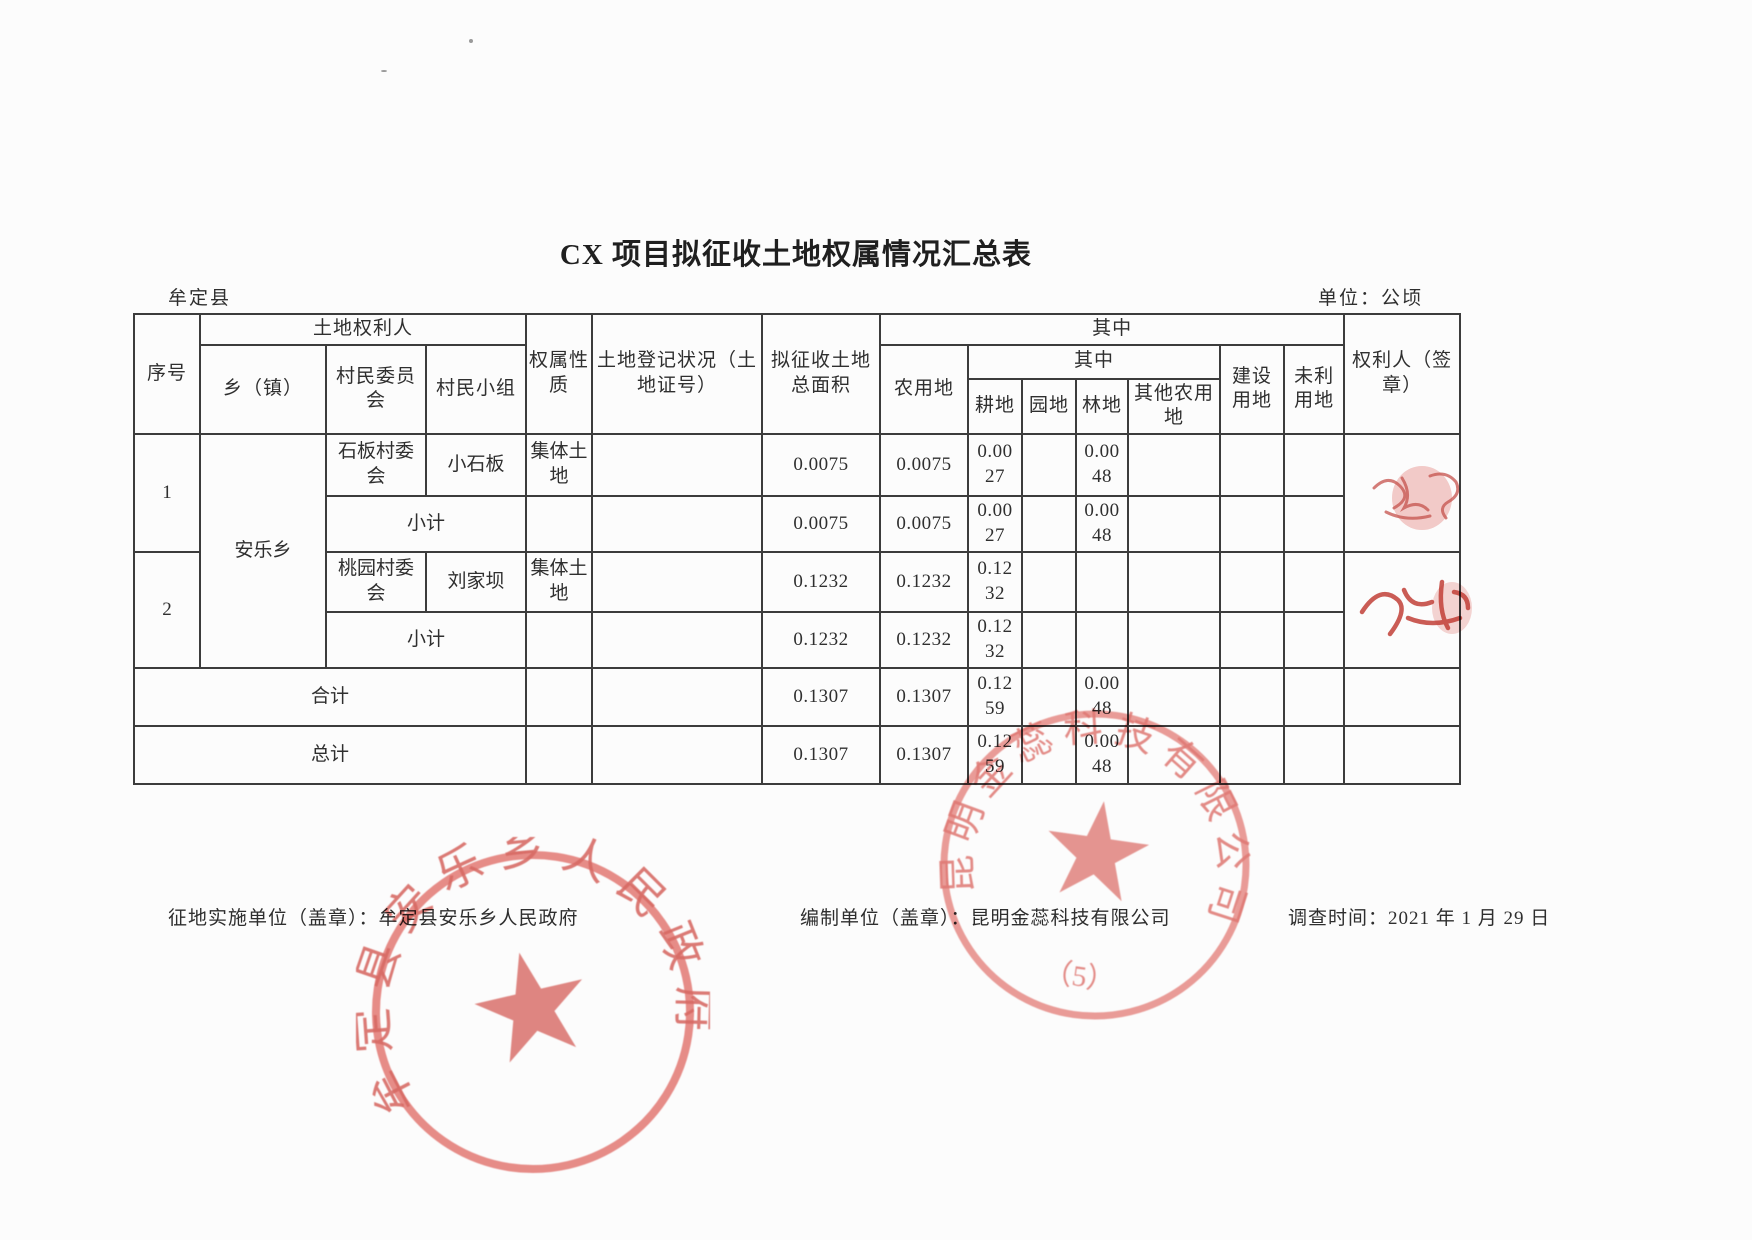 Image resolution: width=1752 pixels, height=1240 pixels. What do you see at coordinates (476, 465) in the screenshot?
I see `cell-r1-group: 小石板` at bounding box center [476, 465].